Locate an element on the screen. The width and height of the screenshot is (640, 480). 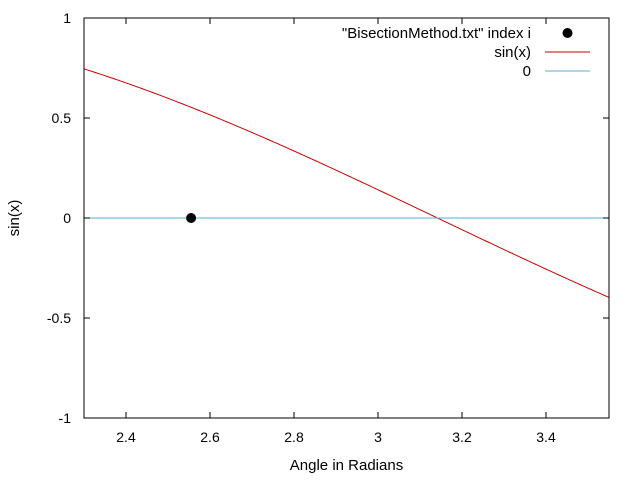
x-tick-label: 3 is located at coordinates (378, 437).